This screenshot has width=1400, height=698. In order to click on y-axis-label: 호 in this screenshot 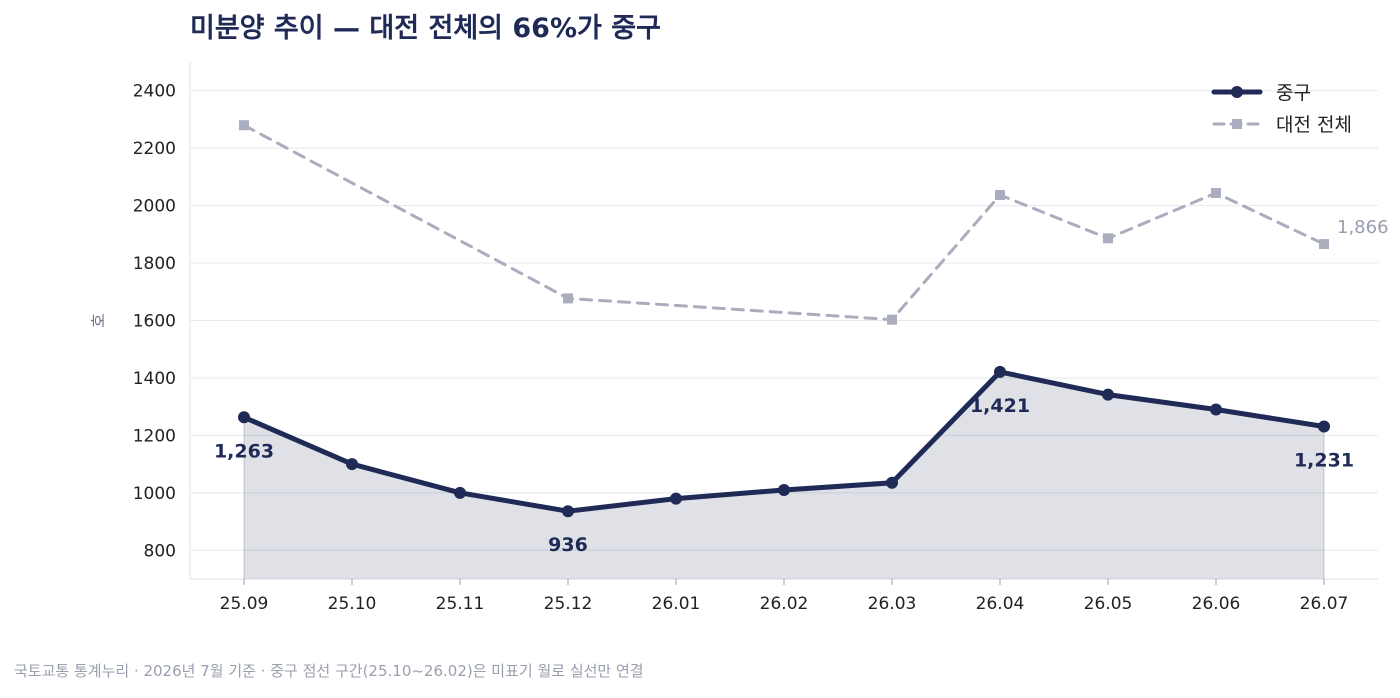, I will do `click(98, 320)`.